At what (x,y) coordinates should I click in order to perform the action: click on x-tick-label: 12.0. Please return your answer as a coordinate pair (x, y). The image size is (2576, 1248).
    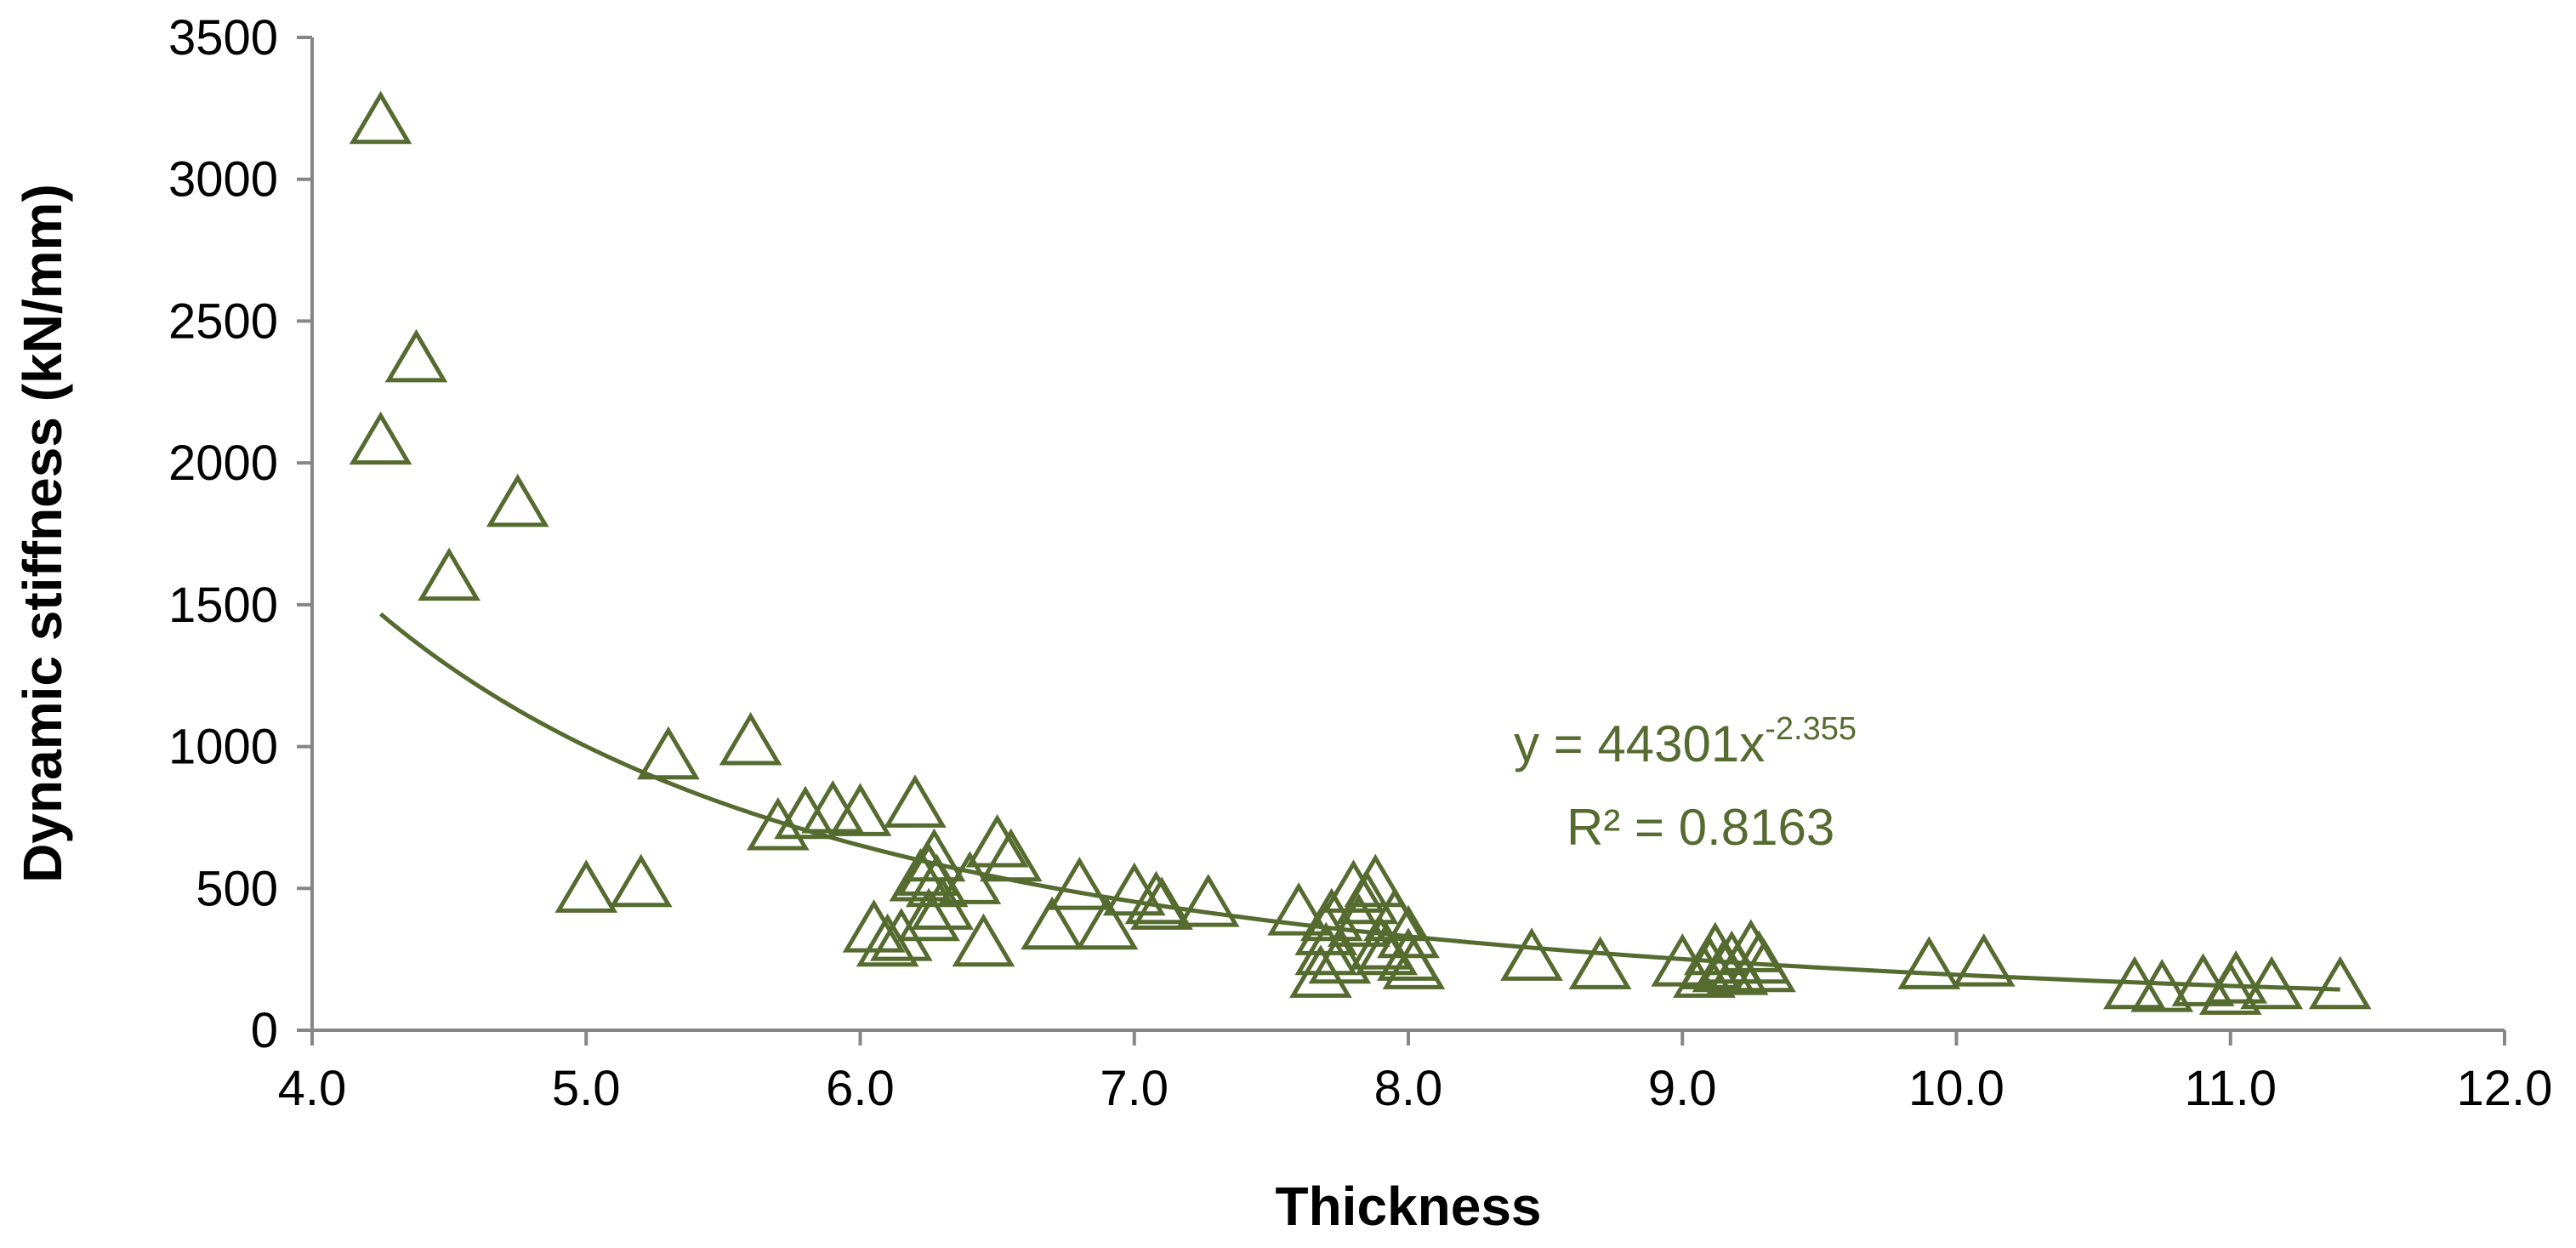
    Looking at the image, I should click on (2505, 1088).